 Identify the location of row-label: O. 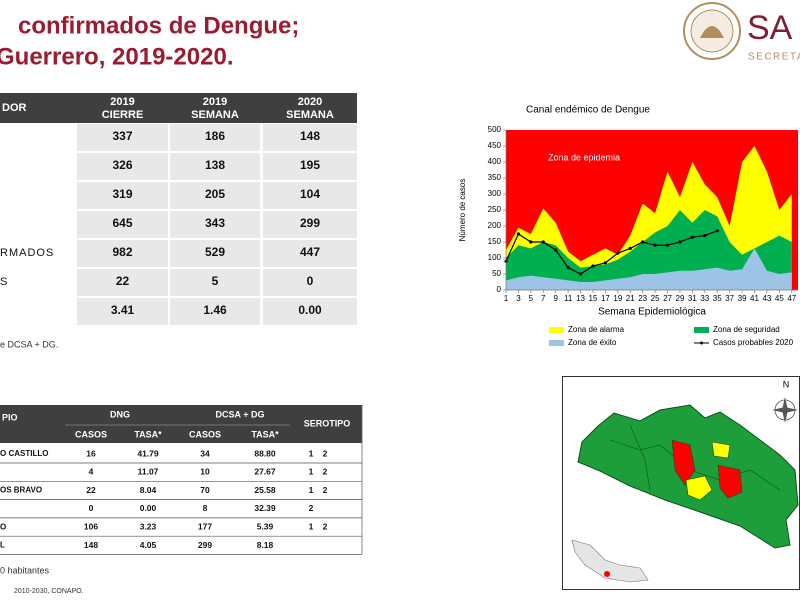
(3, 526).